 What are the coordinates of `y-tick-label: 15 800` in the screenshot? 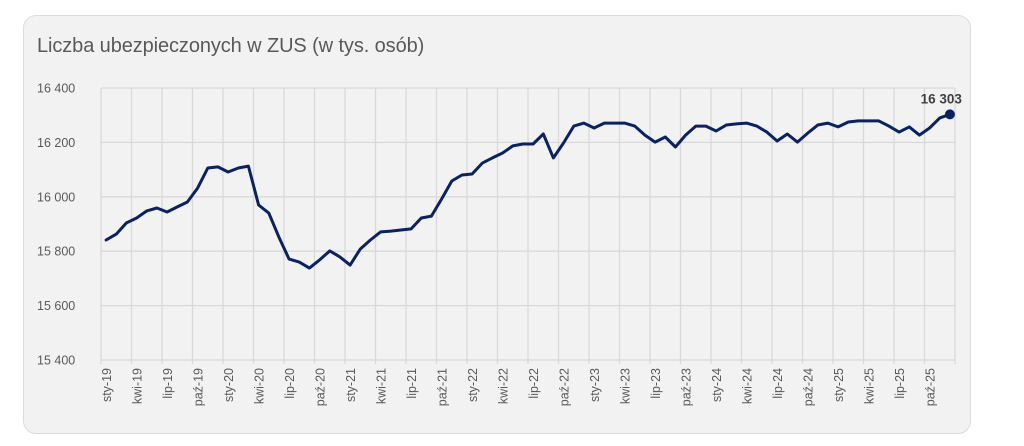 It's located at (56, 252).